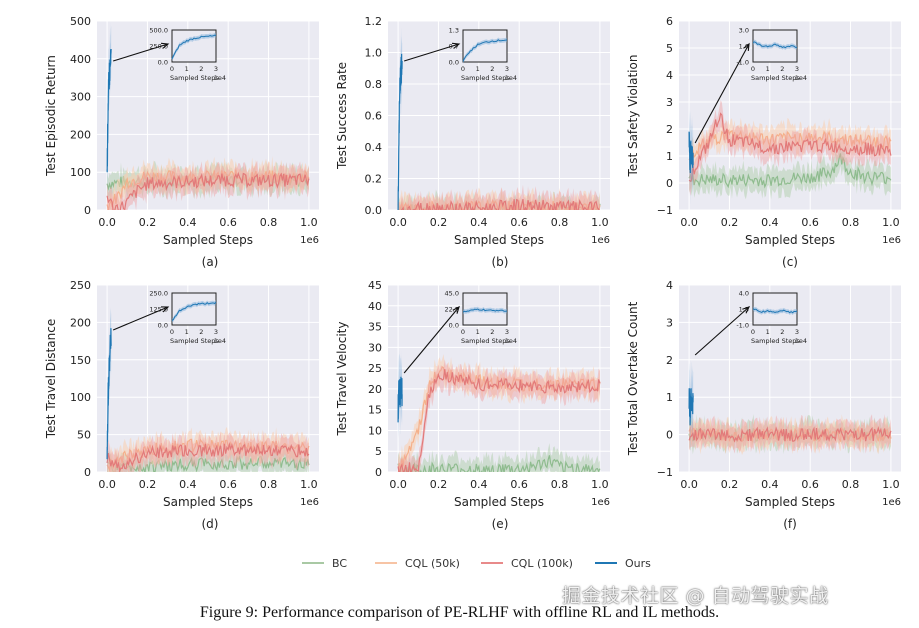 The image size is (919, 628). Describe the element at coordinates (669, 285) in the screenshot. I see `y-tick-label: 4` at that location.